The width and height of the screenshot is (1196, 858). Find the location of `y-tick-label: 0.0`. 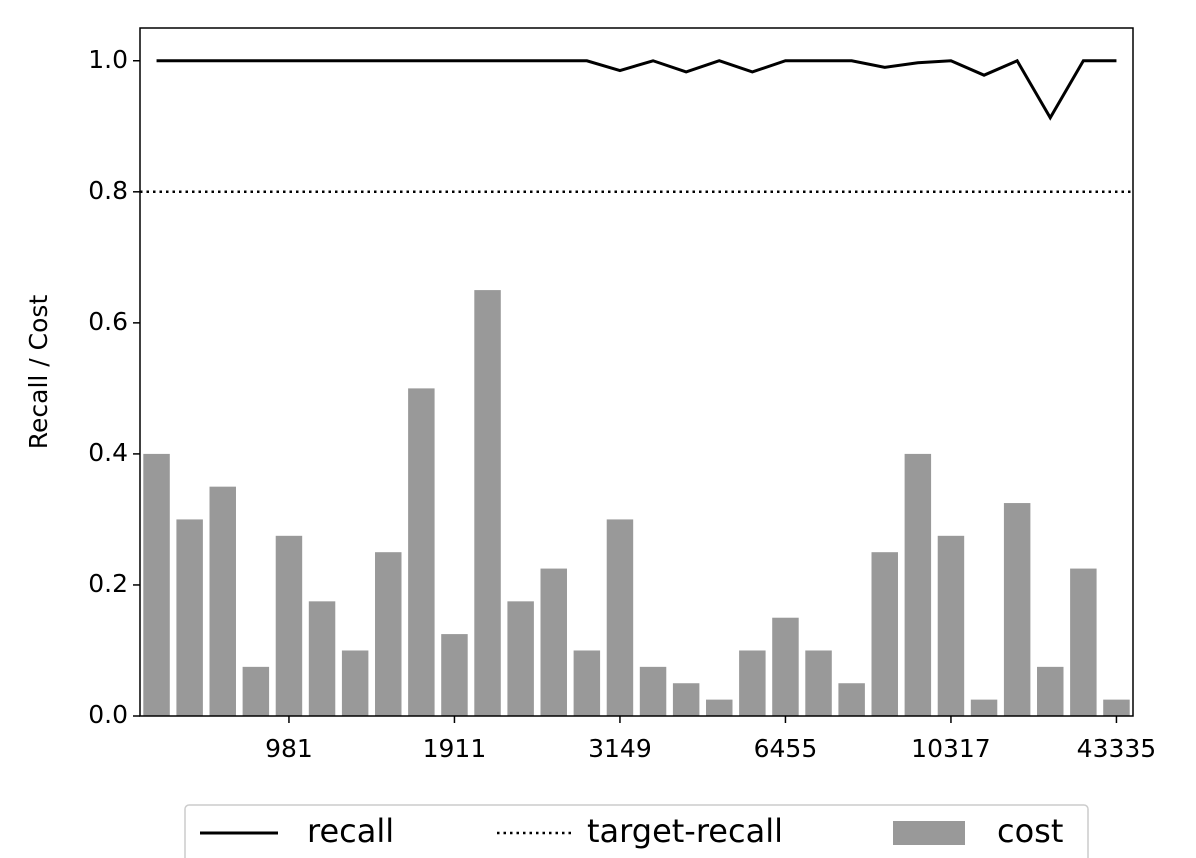

y-tick-label: 0.0 is located at coordinates (108, 714).